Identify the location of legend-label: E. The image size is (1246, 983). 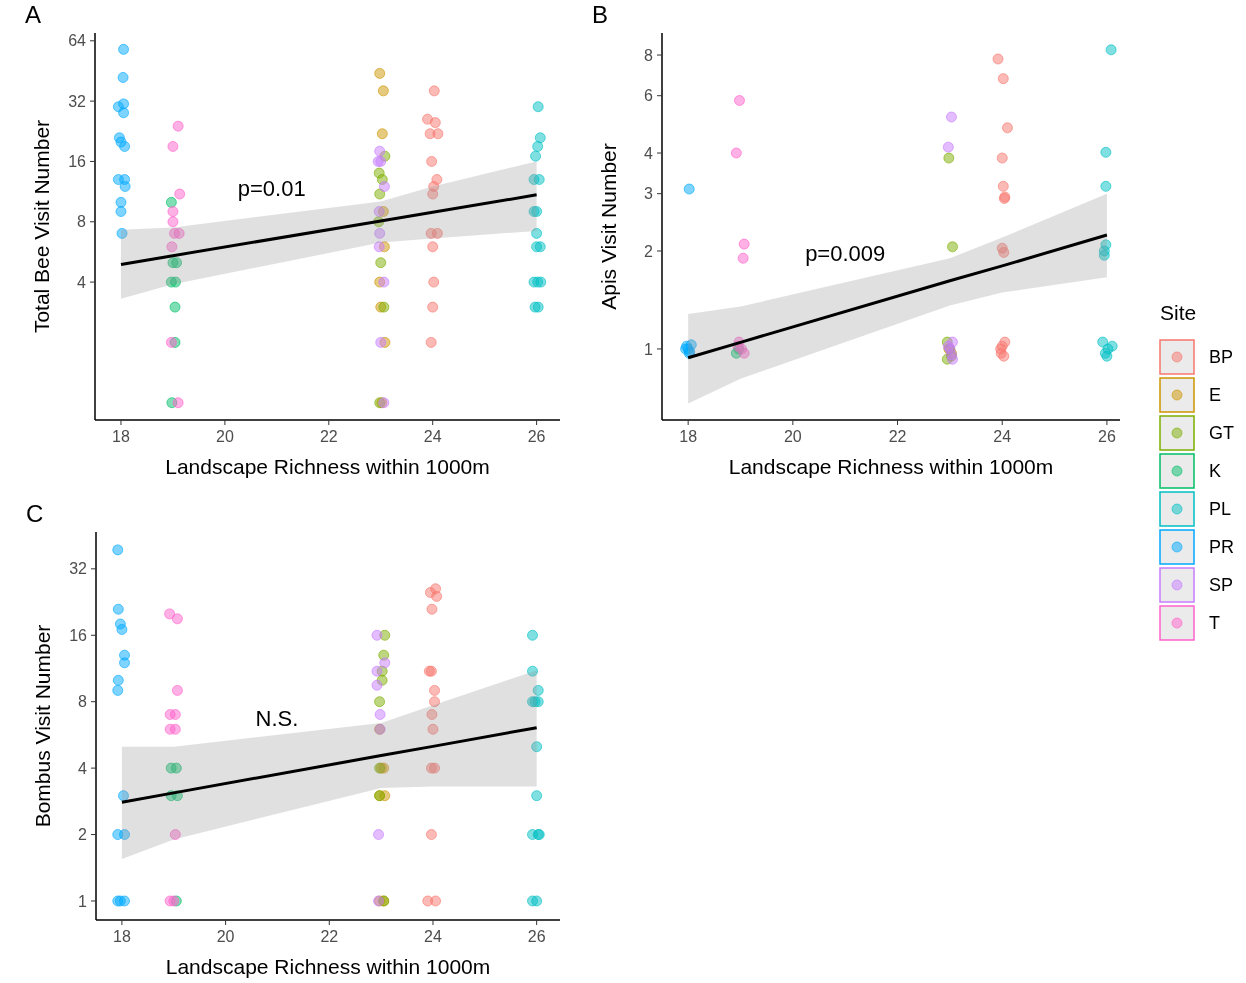
(1215, 395).